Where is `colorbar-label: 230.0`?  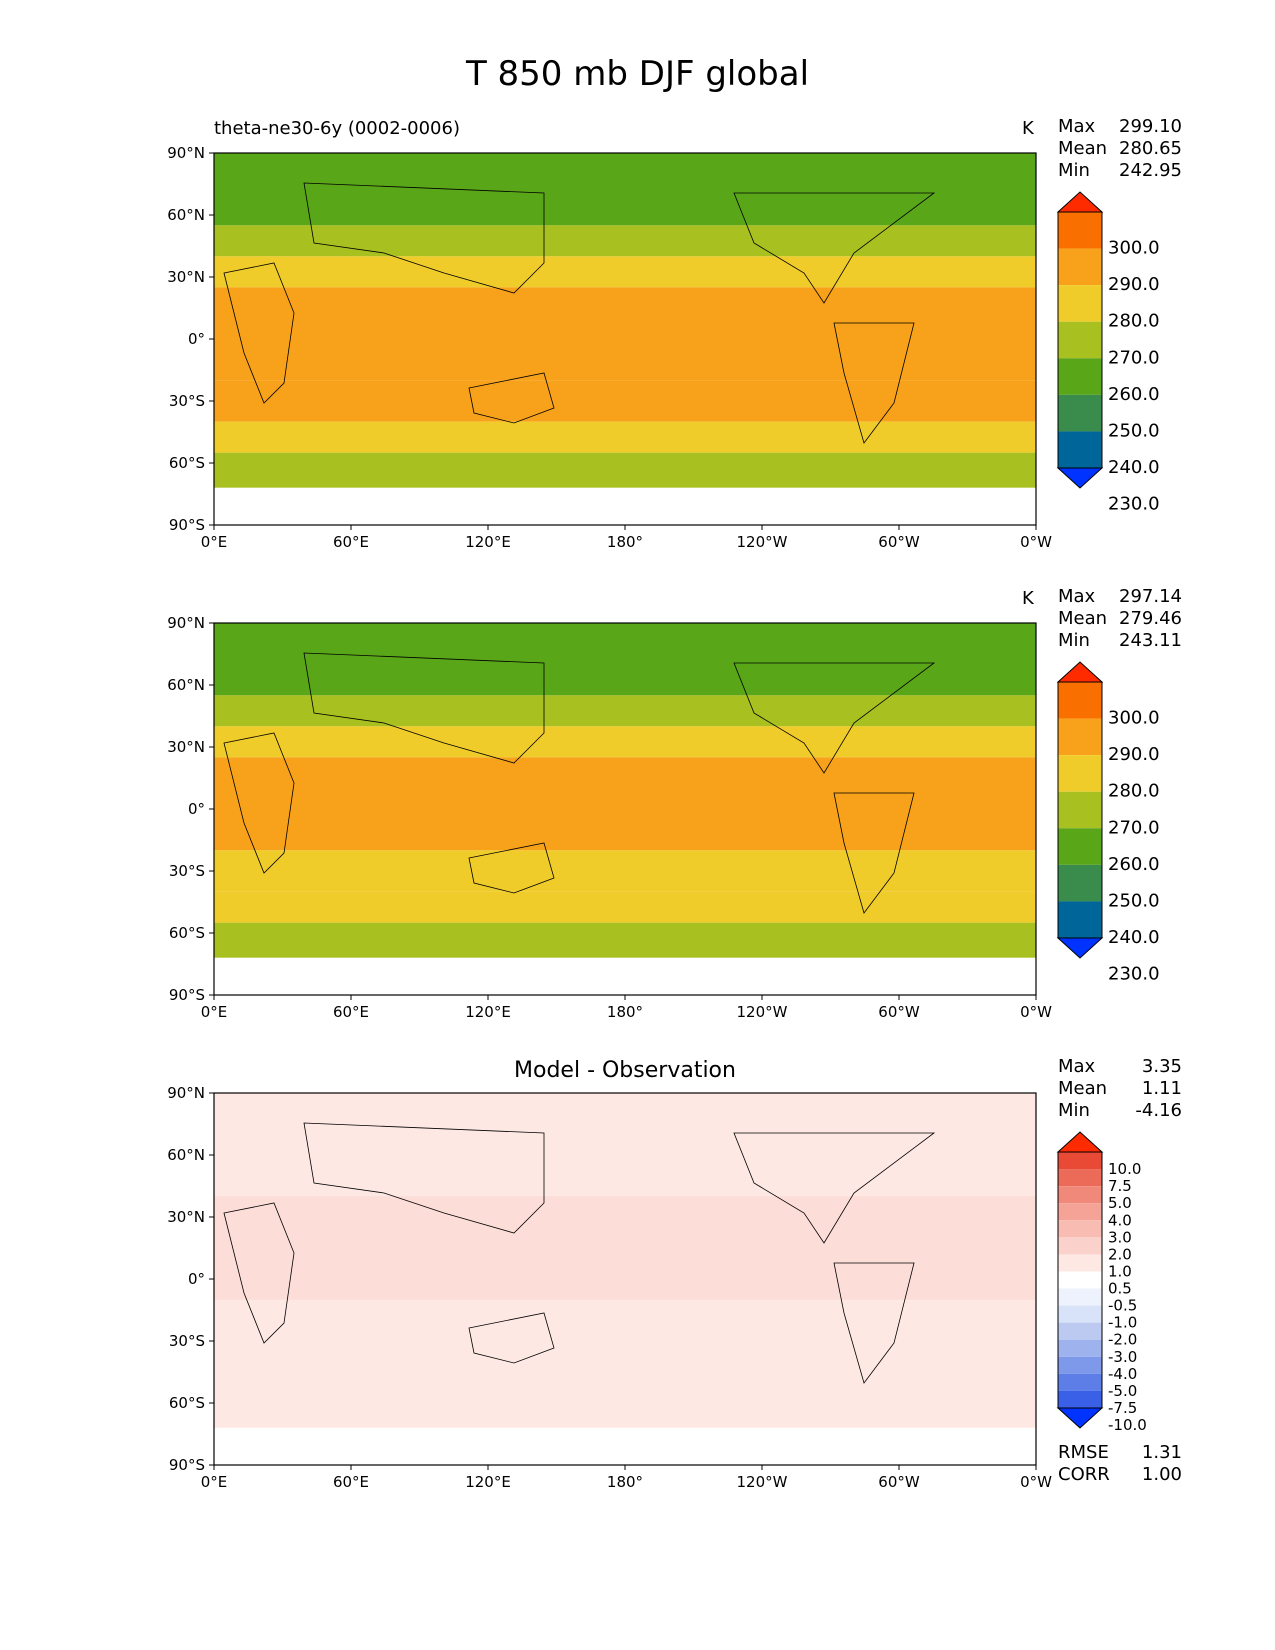
colorbar-label: 230.0 is located at coordinates (1134, 974).